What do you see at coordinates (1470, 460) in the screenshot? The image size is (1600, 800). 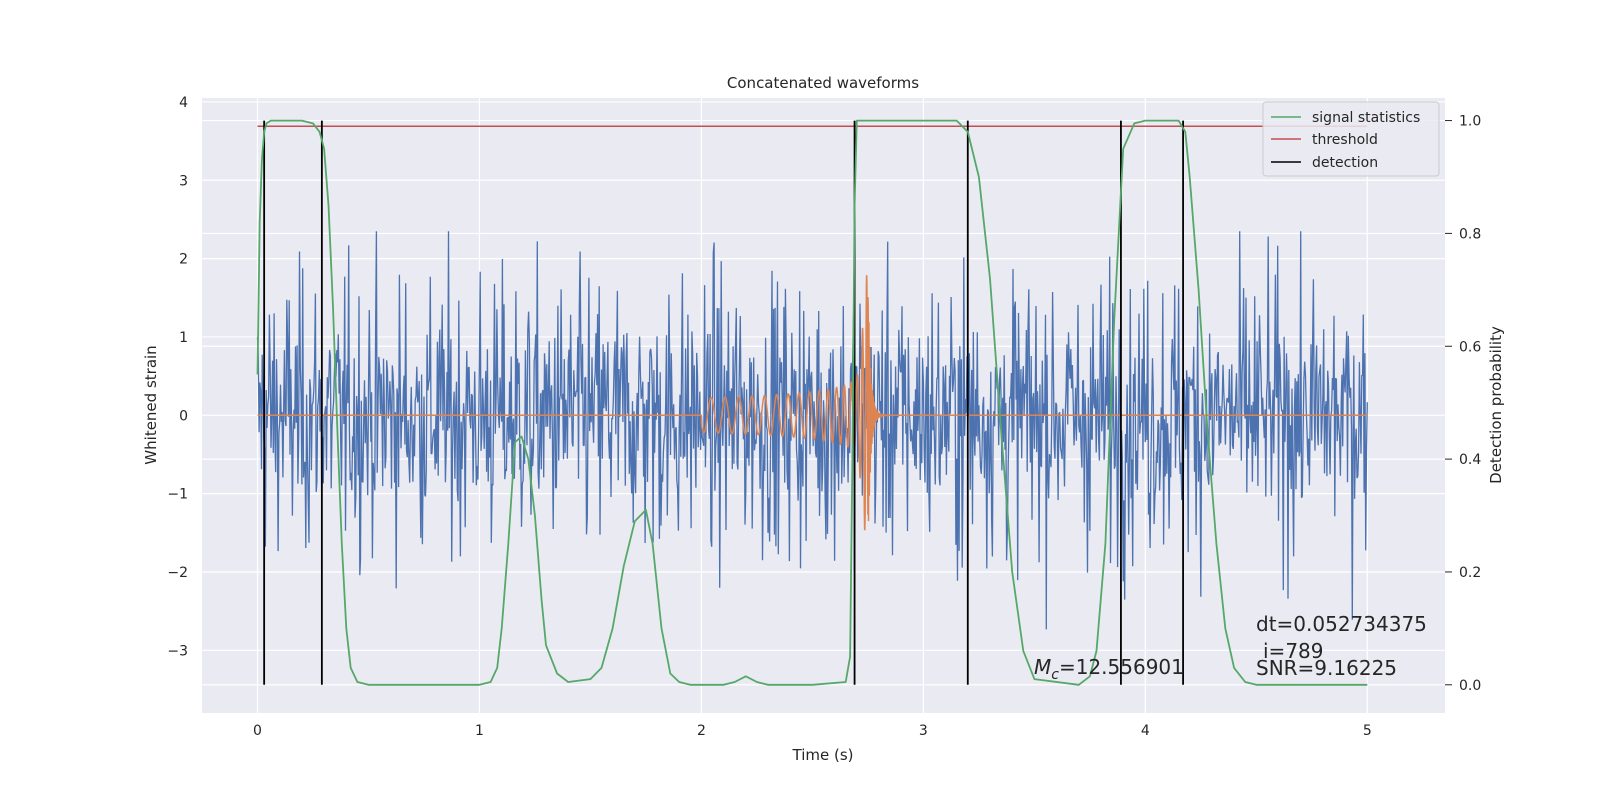 I see `y2-tick-label: 0.4` at bounding box center [1470, 460].